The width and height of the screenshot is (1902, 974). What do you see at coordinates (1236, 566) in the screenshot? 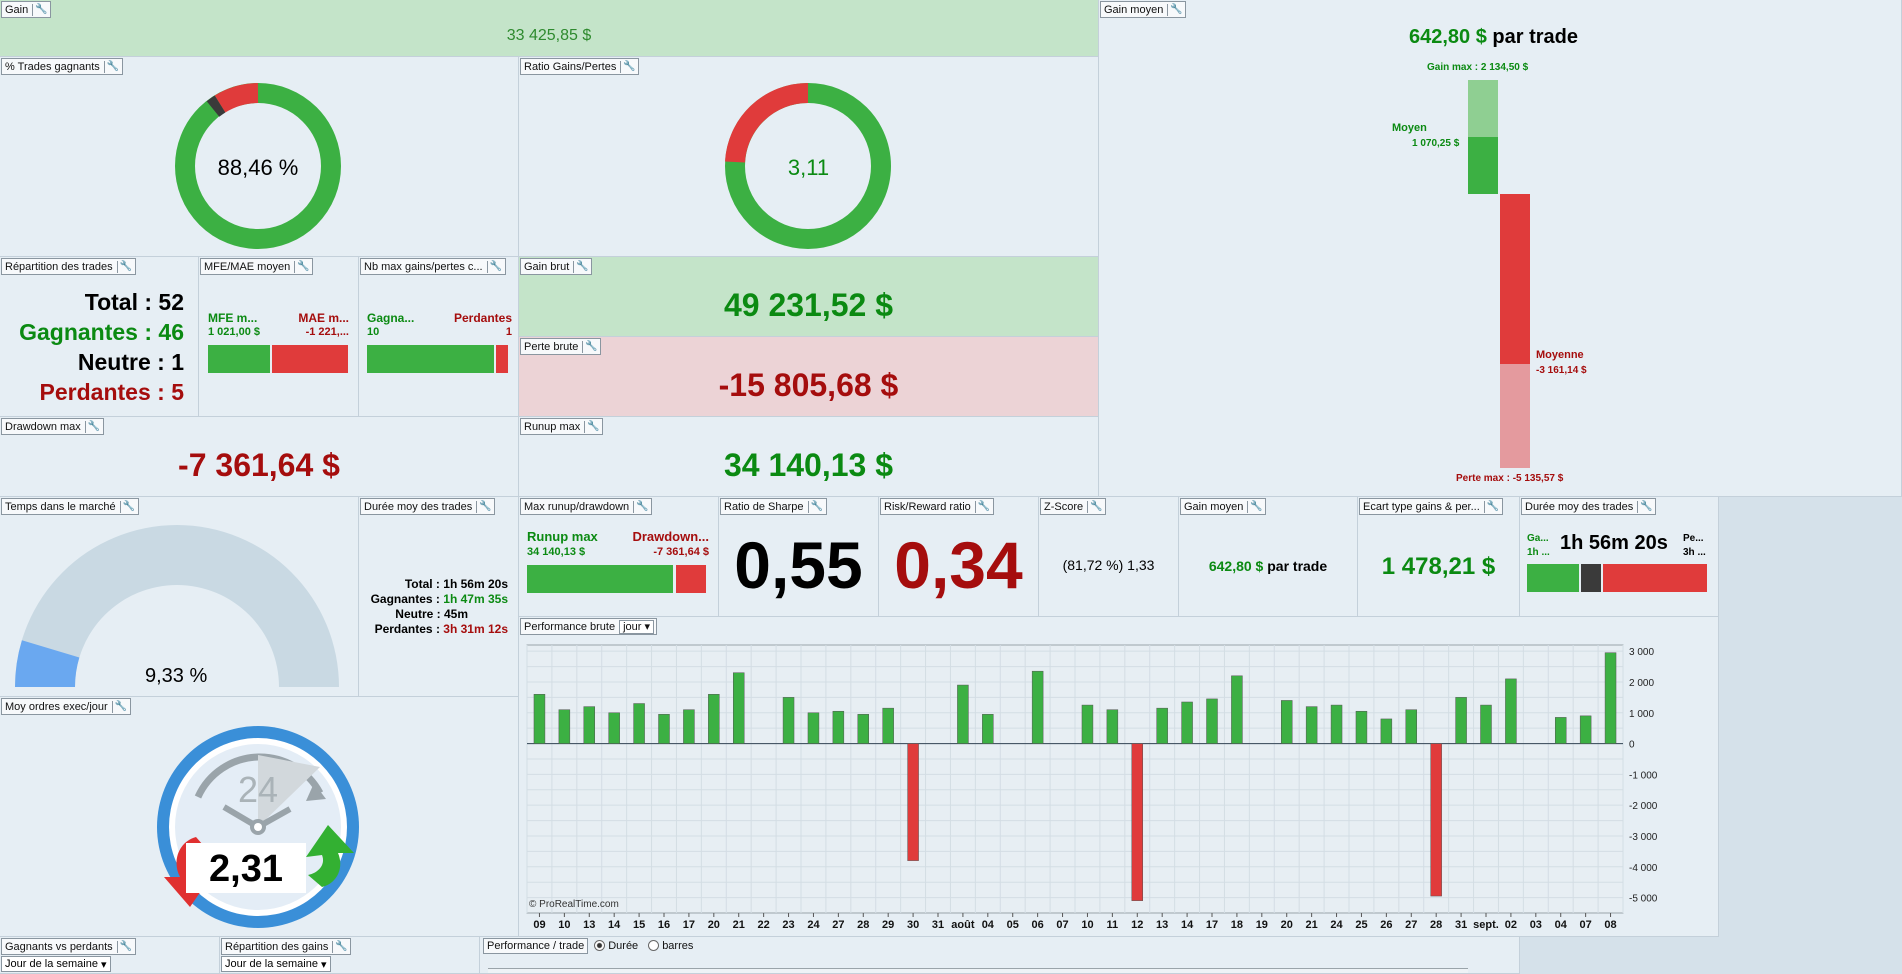
I see `gain-moyen-small-value: 642,80 $` at bounding box center [1236, 566].